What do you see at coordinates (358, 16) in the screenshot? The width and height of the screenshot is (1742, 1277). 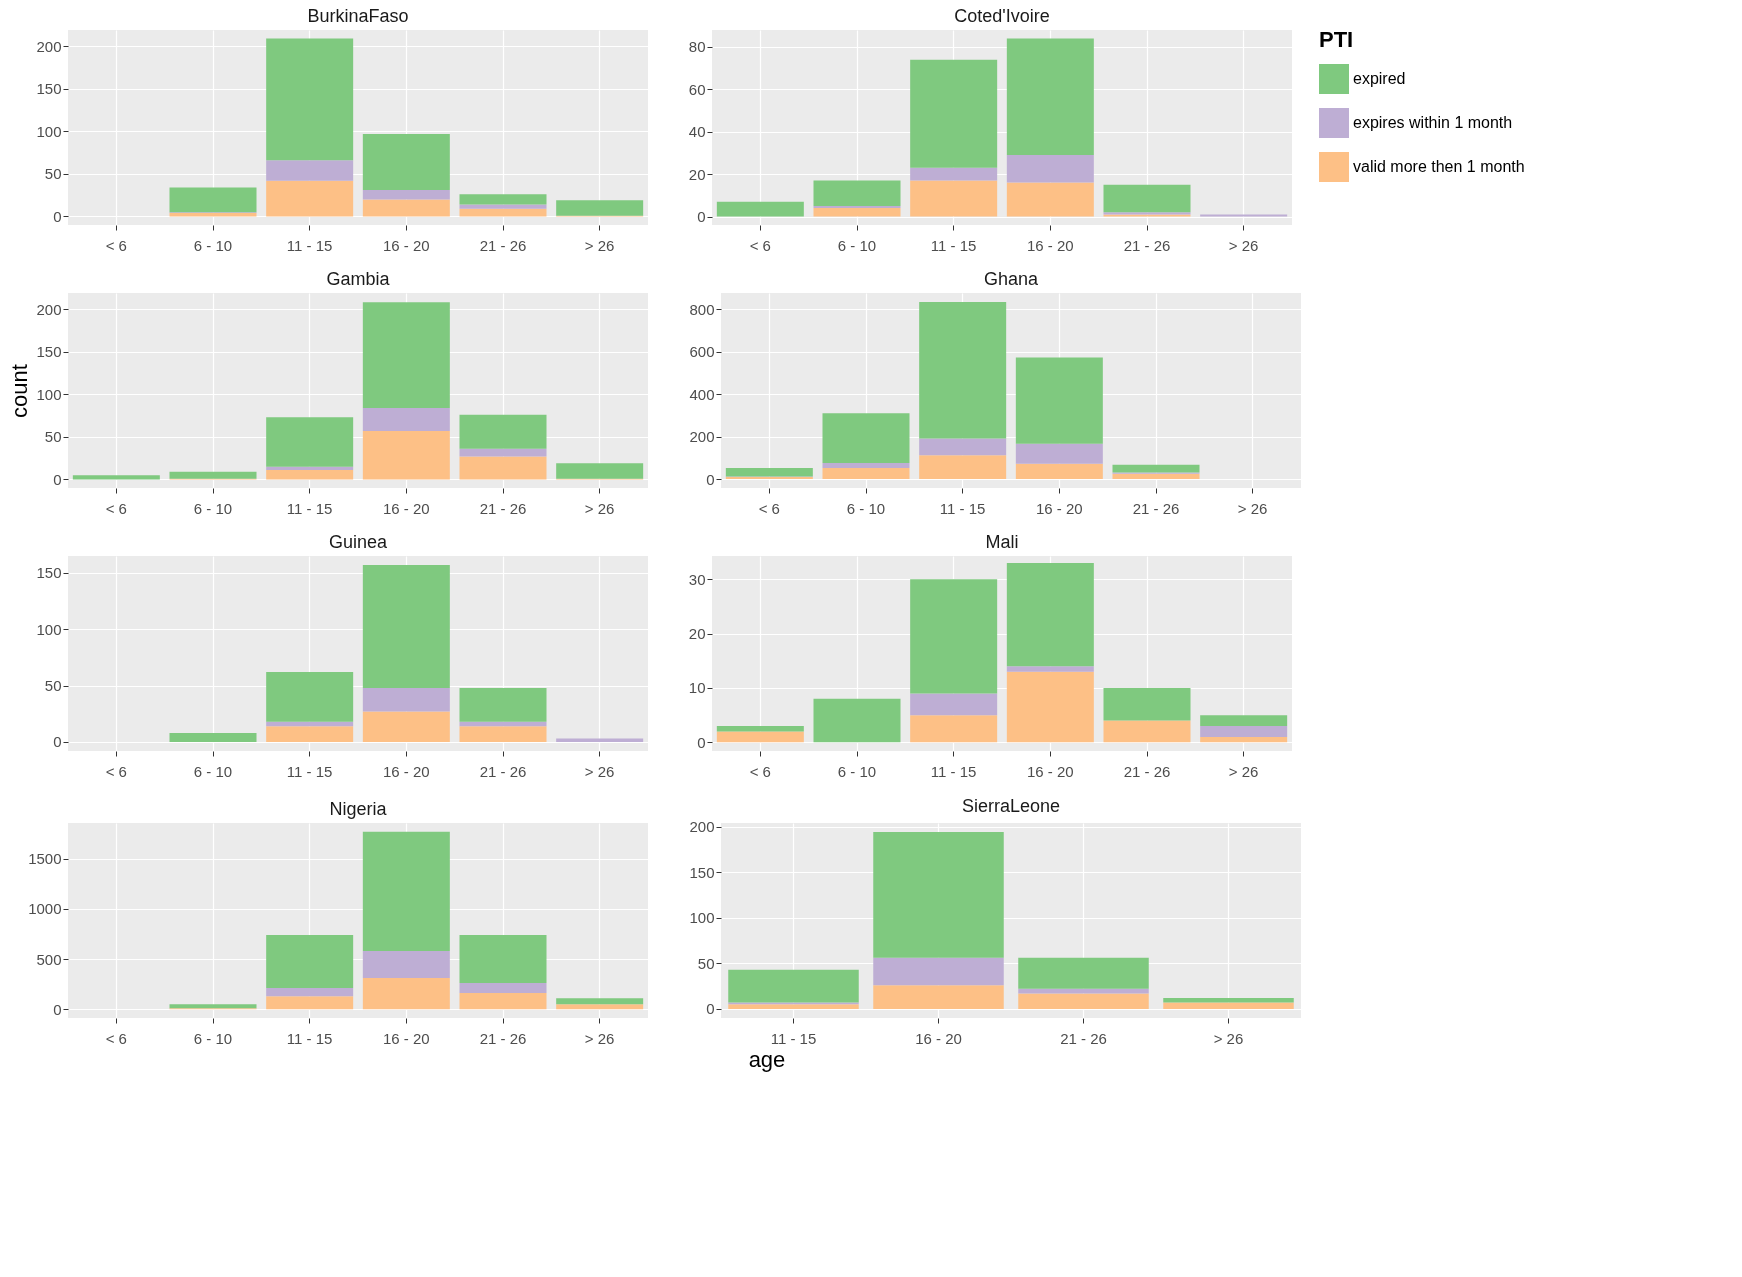 I see `chart-title: BurkinaFaso` at bounding box center [358, 16].